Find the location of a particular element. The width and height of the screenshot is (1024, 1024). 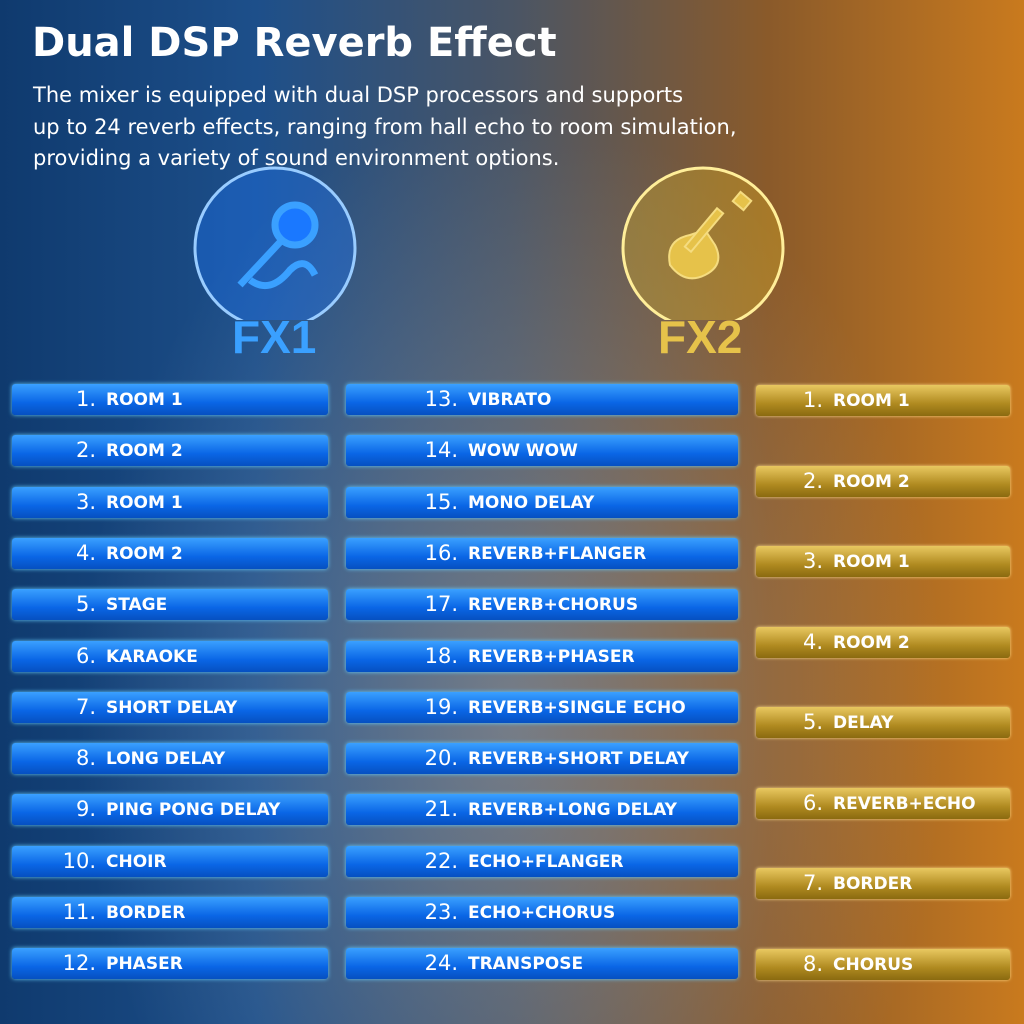

effect-name: LONG DELAY is located at coordinates (166, 759).